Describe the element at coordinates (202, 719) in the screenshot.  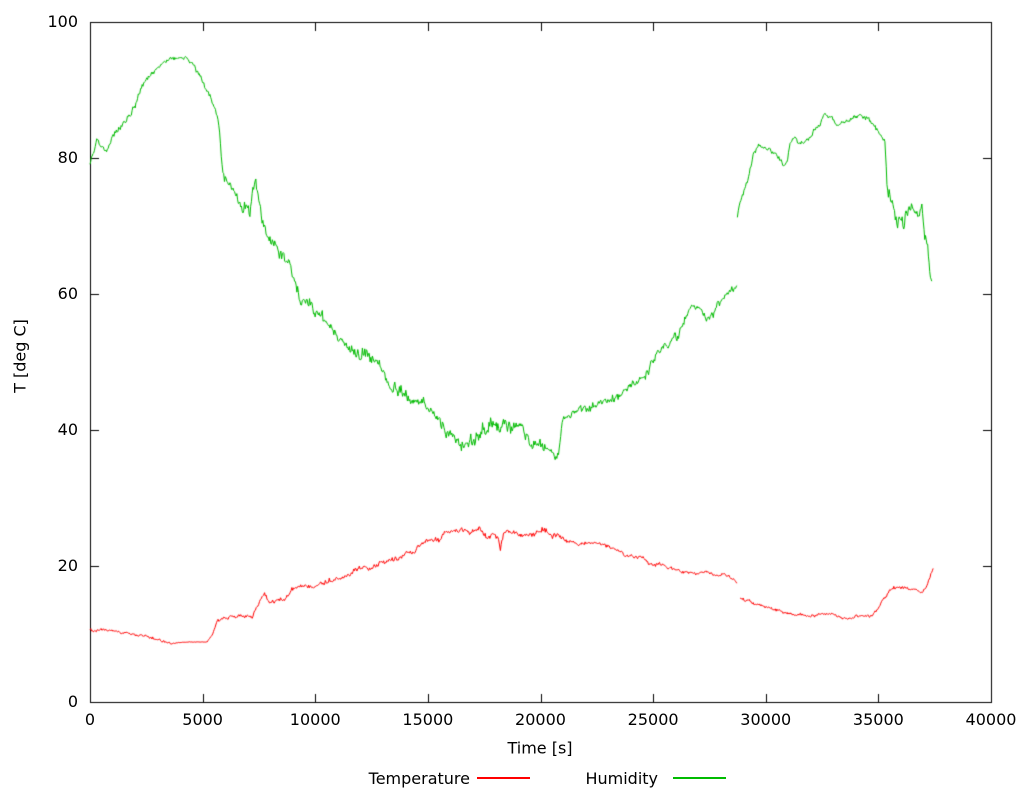
I see `x-tick-label: 5000` at that location.